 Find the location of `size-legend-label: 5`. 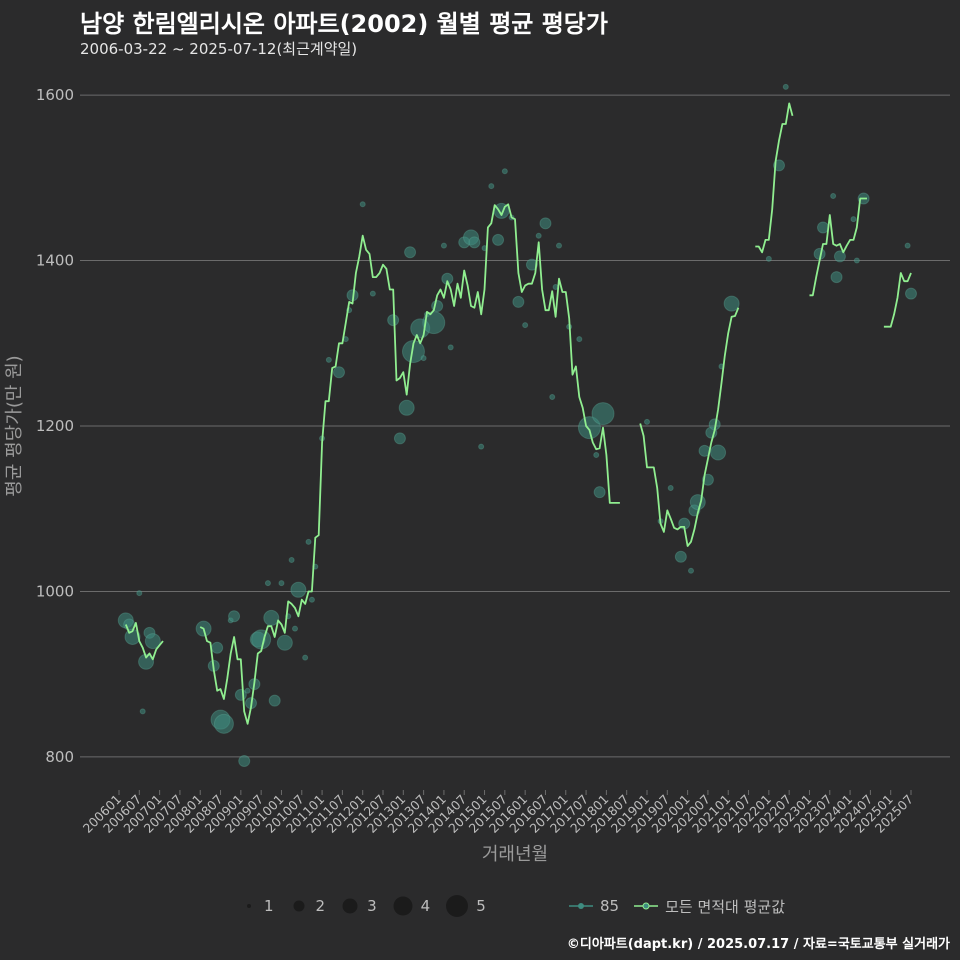

size-legend-label: 5 is located at coordinates (481, 906).